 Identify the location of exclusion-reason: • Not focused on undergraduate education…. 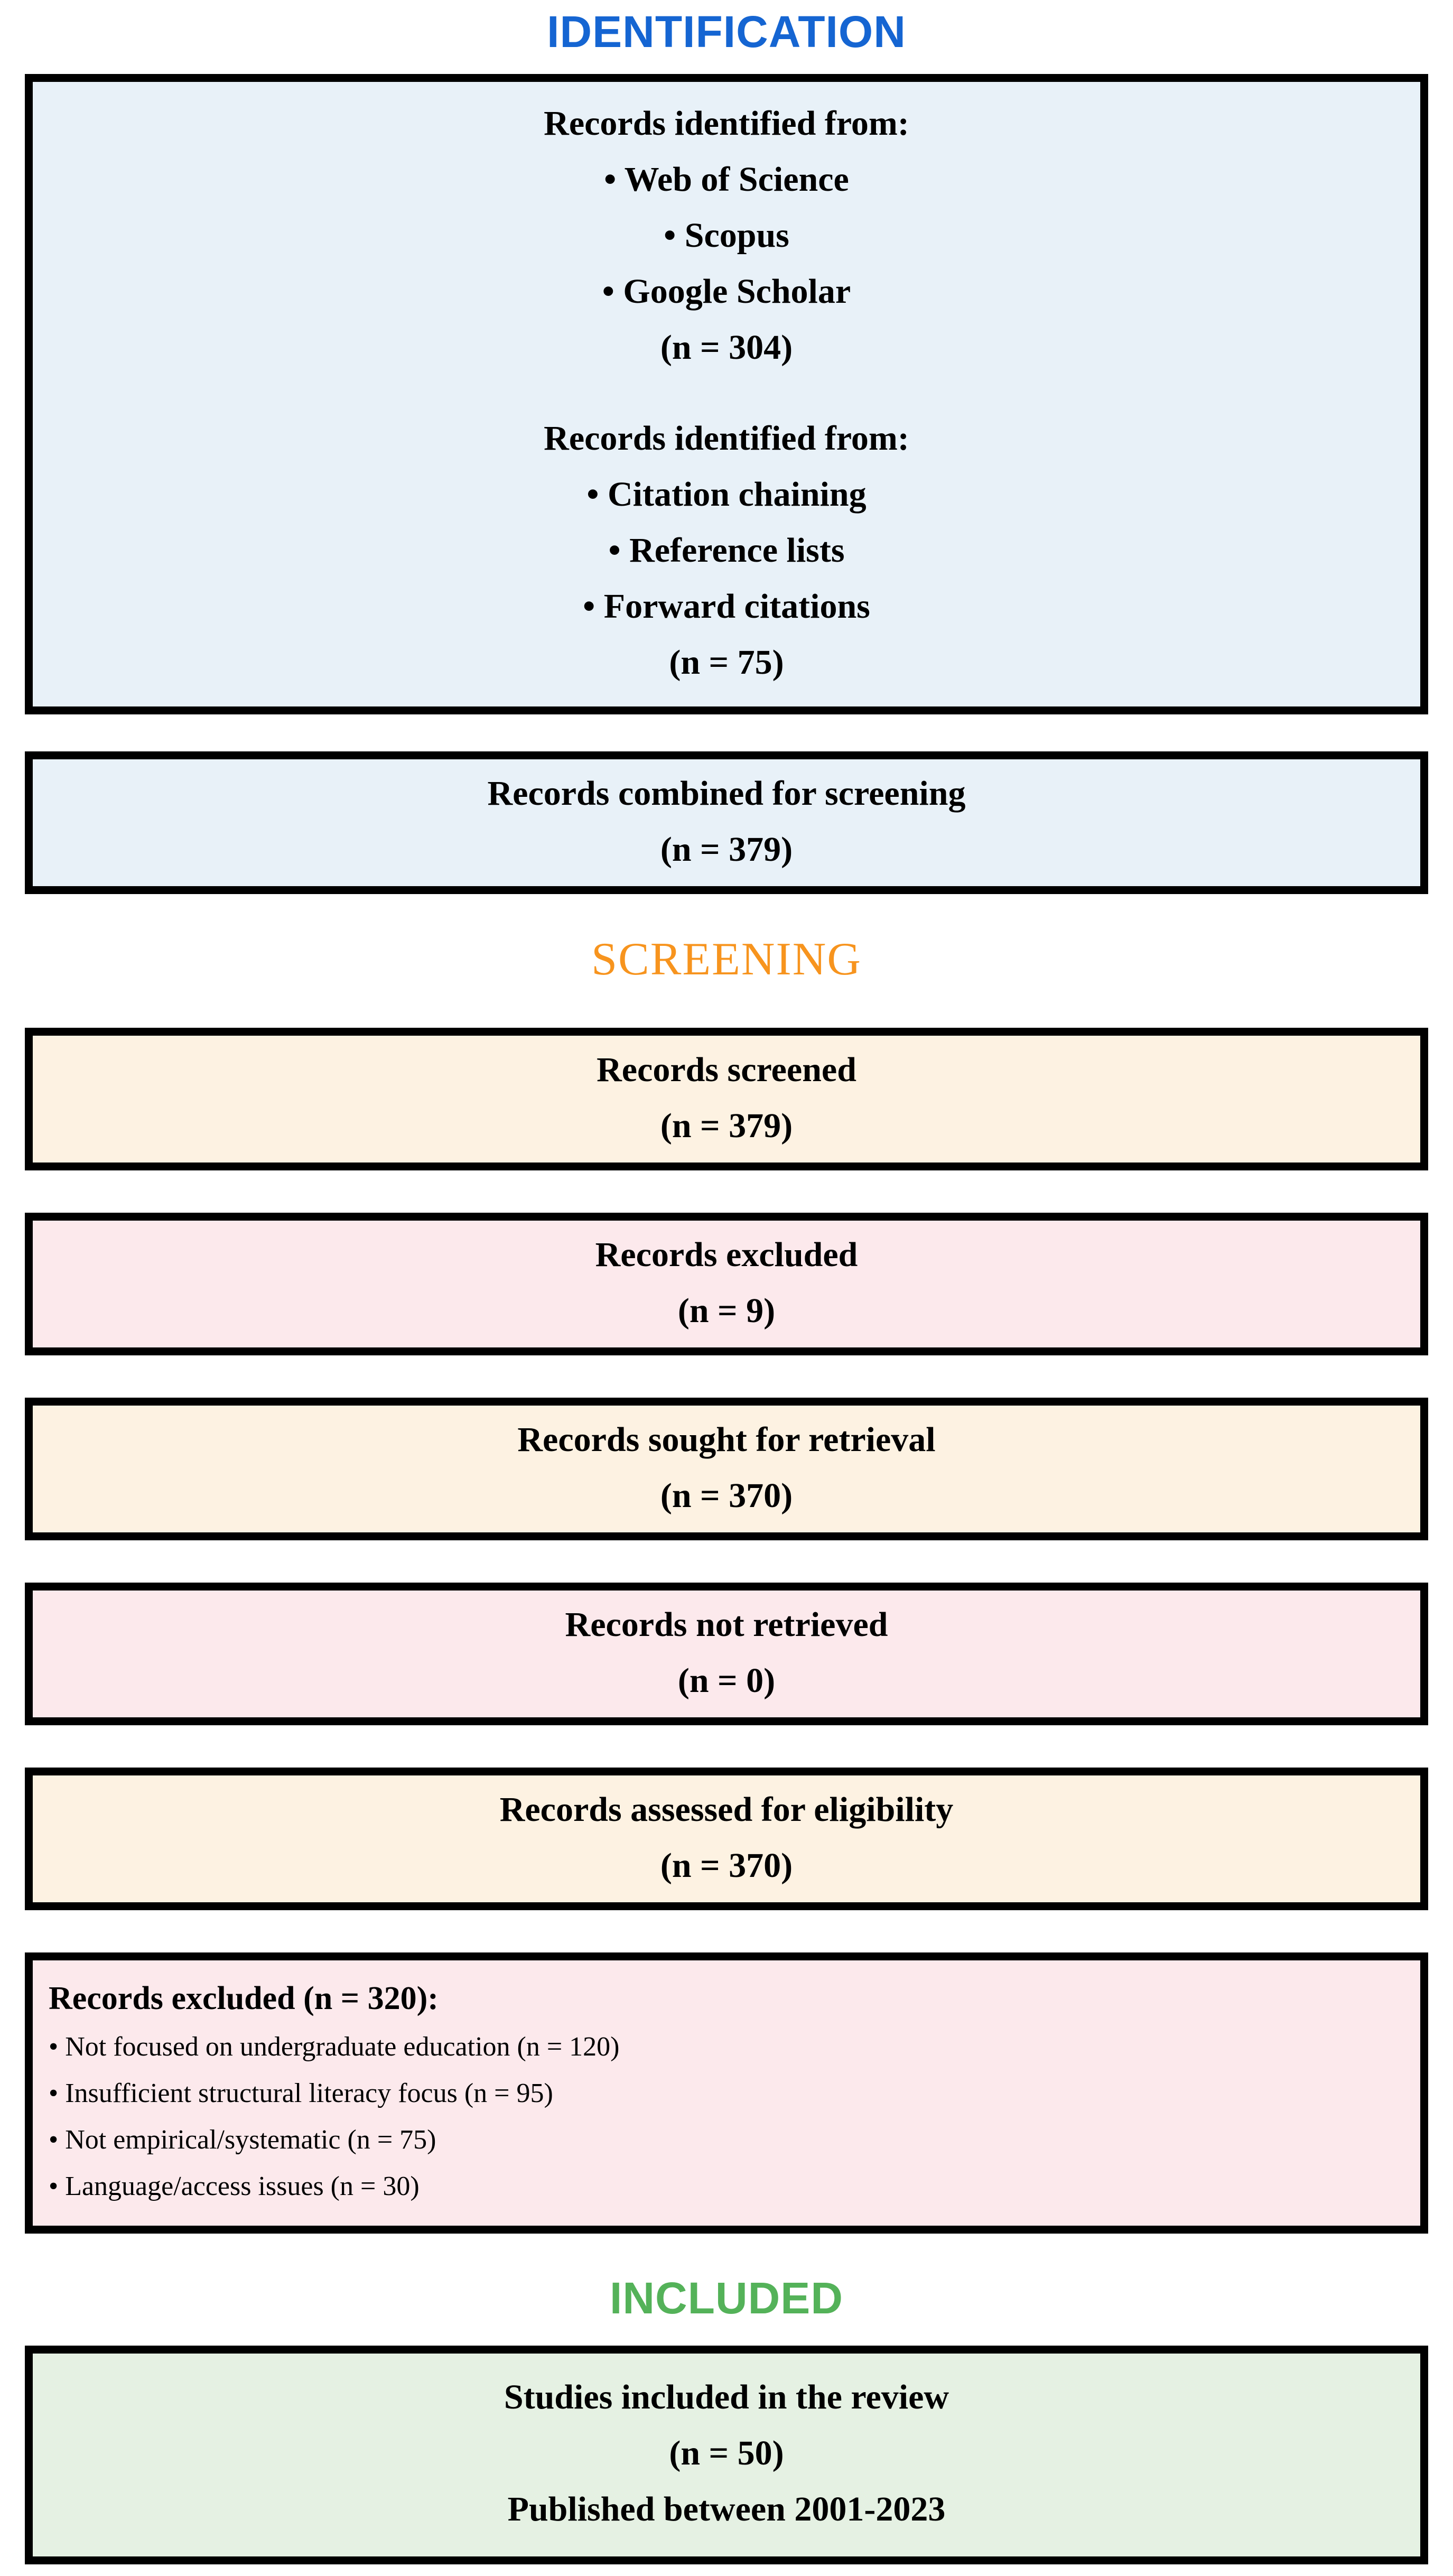
(334, 2047).